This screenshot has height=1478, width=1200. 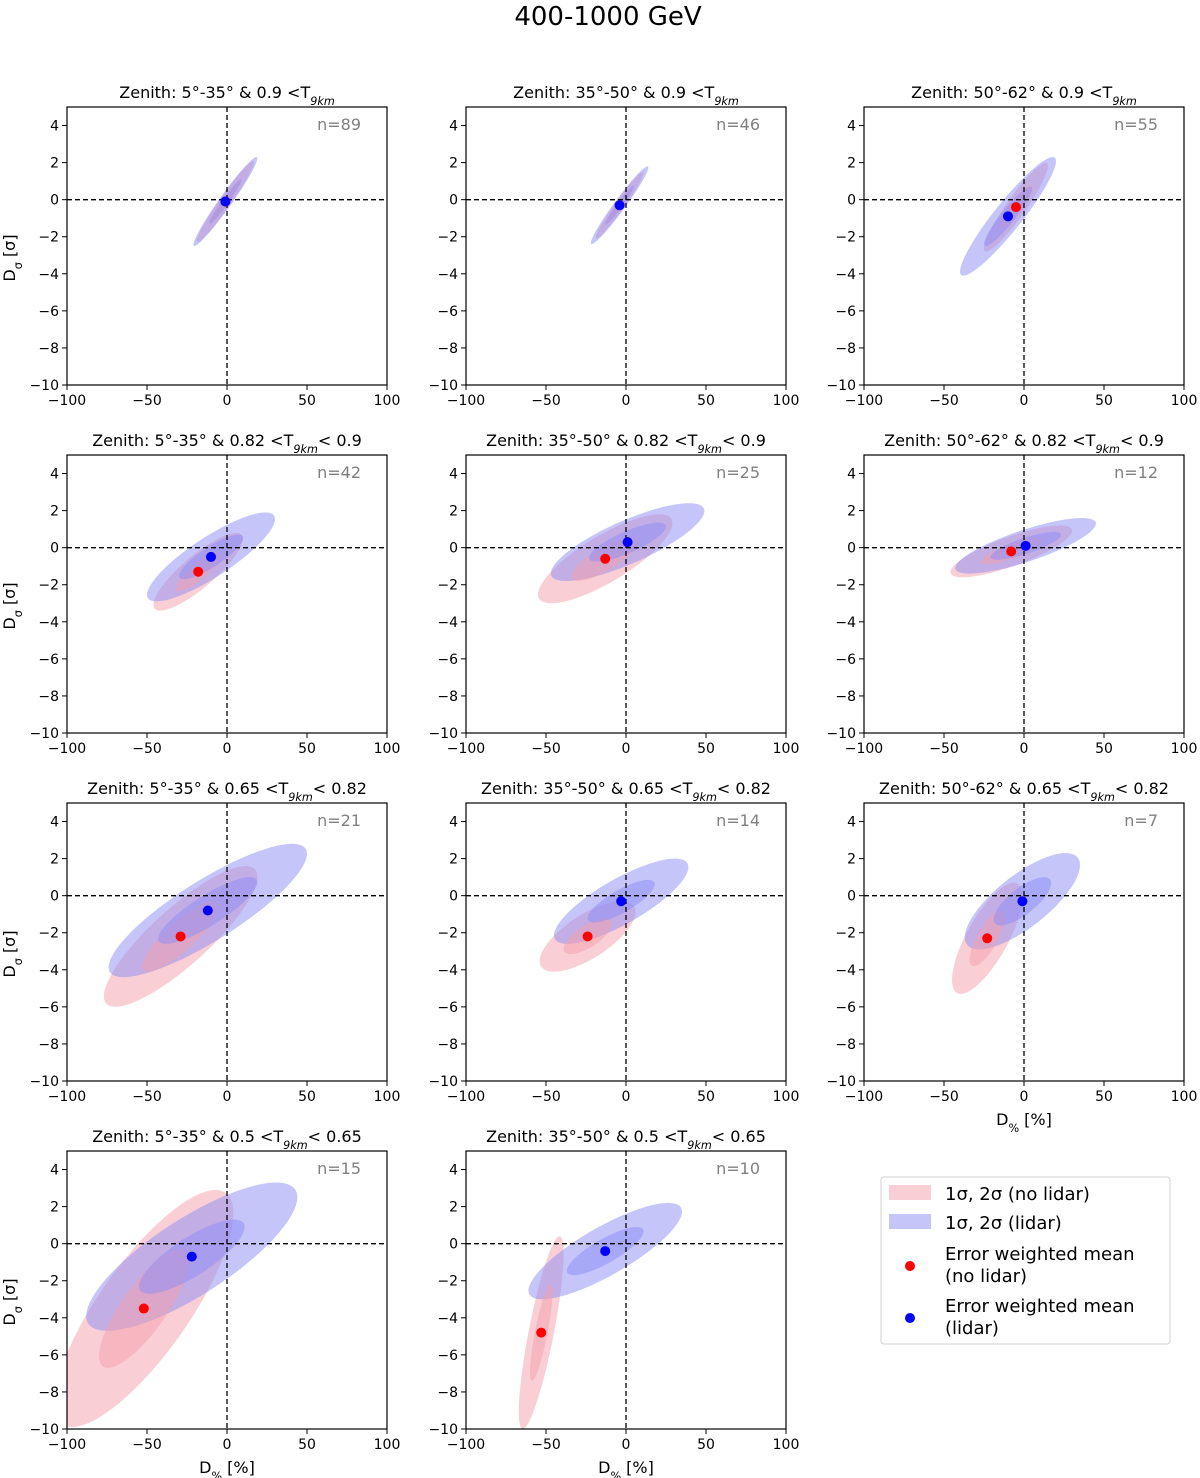 What do you see at coordinates (339, 820) in the screenshot?
I see `sample-count: n=21` at bounding box center [339, 820].